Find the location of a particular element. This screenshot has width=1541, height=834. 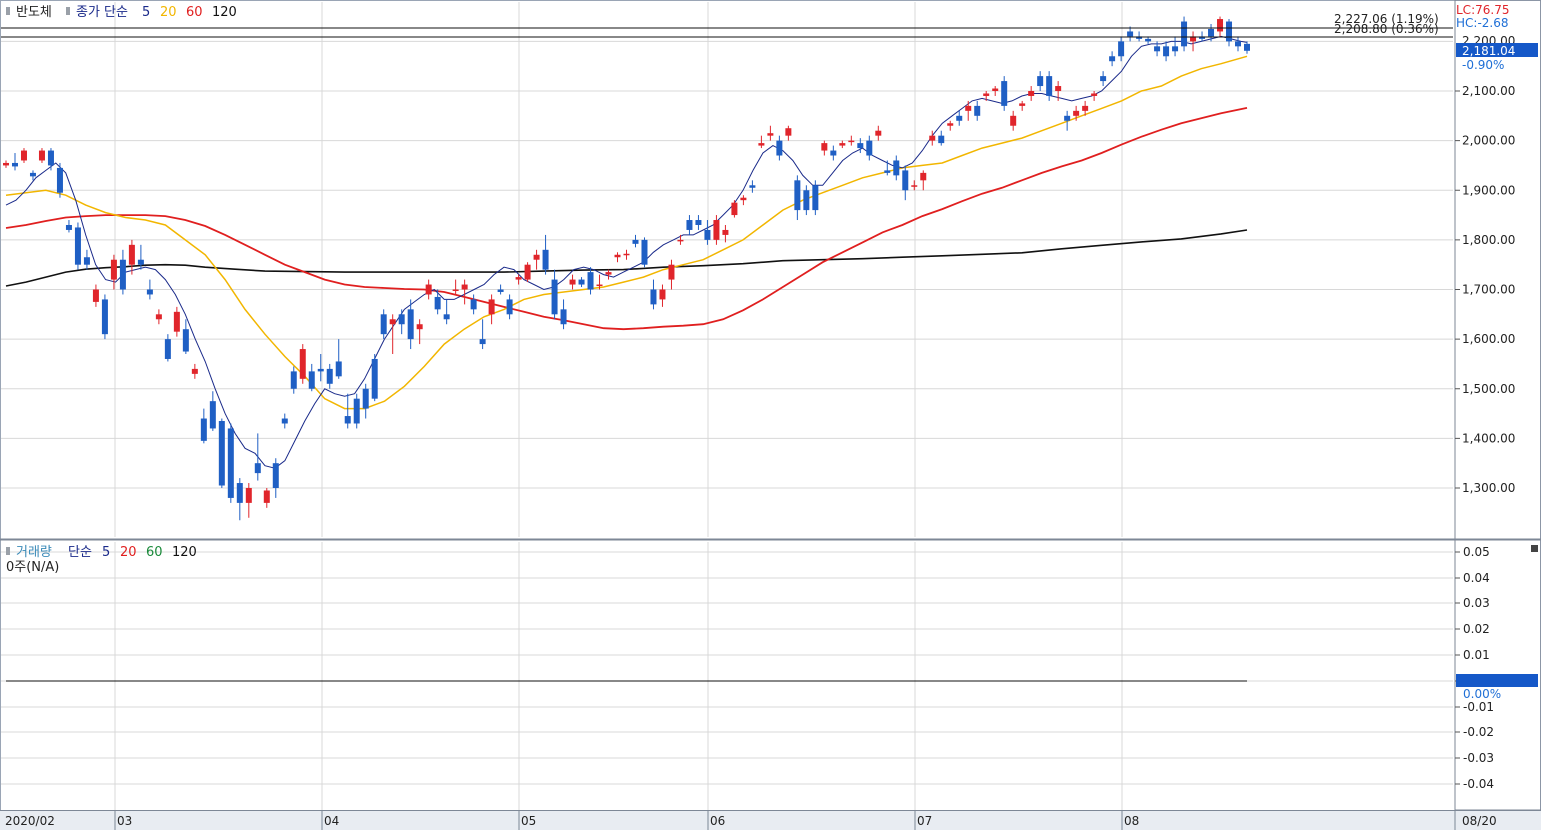

ma5-legend: 5 is located at coordinates (146, 12).